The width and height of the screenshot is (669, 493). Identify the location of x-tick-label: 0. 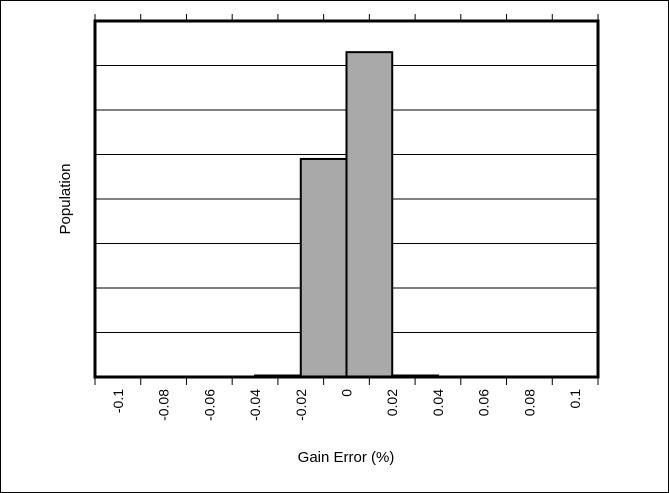
(347, 393).